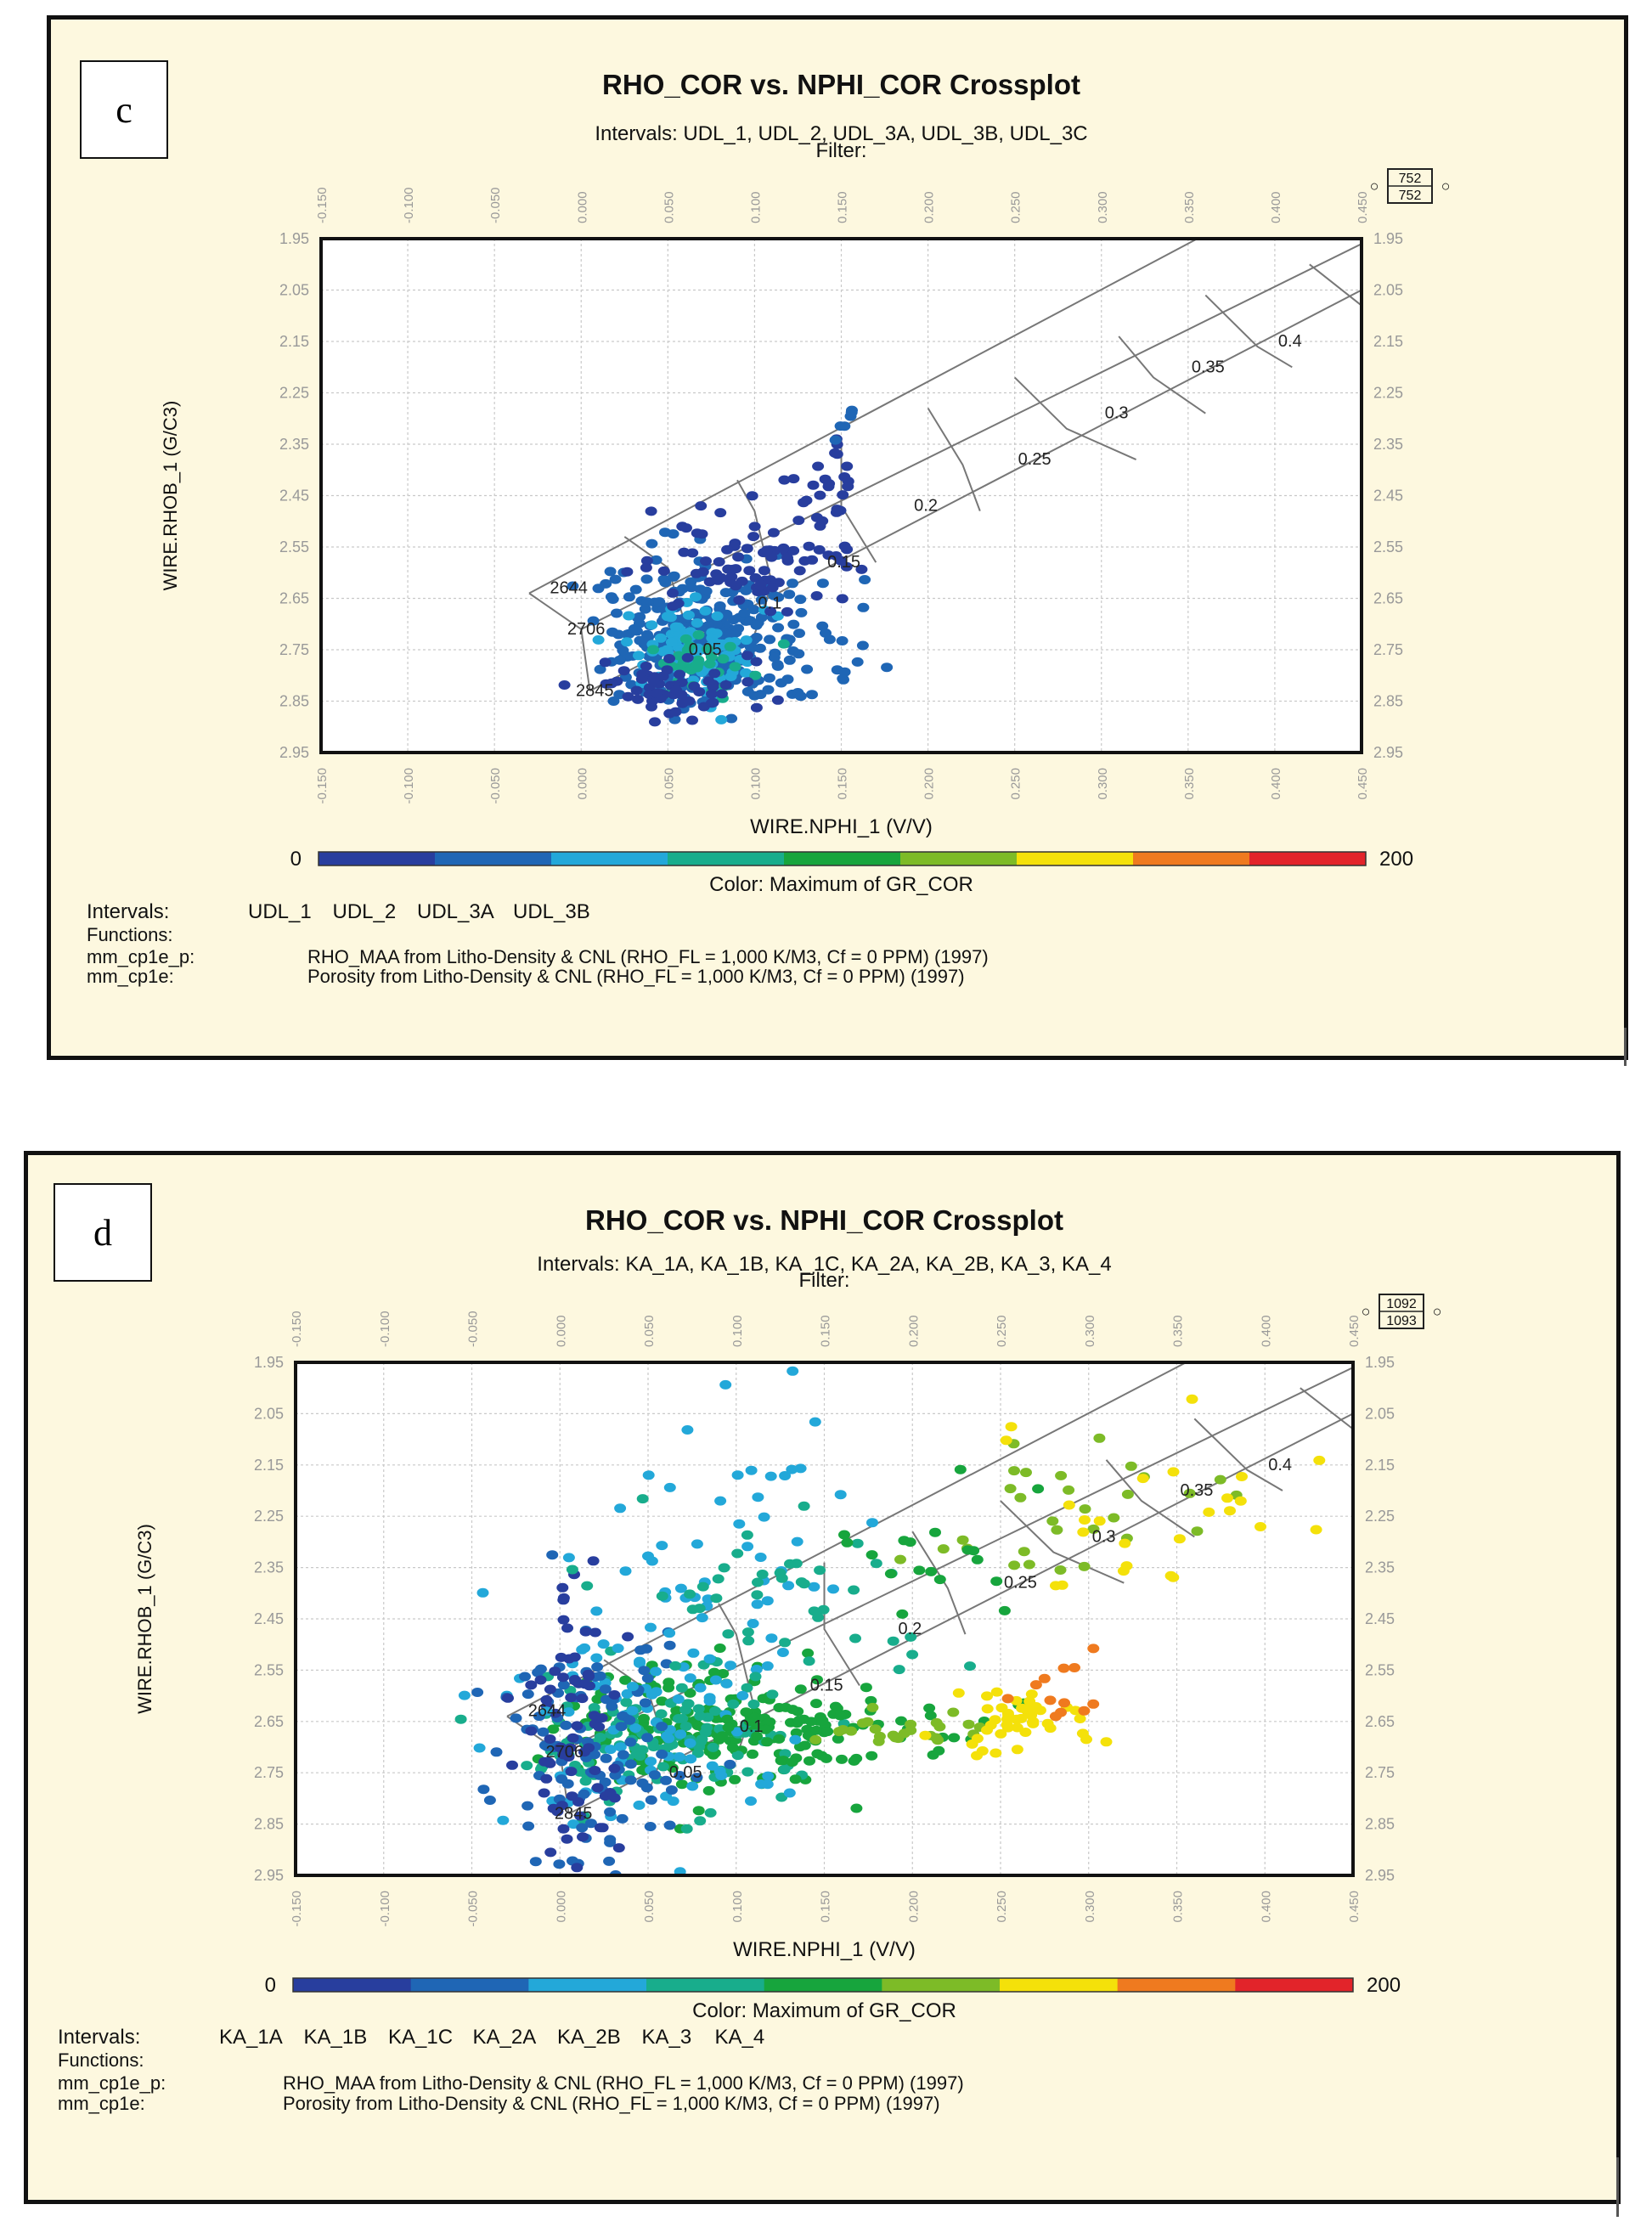  Describe the element at coordinates (280, 911) in the screenshot. I see `interval-item: UDL_1` at that location.